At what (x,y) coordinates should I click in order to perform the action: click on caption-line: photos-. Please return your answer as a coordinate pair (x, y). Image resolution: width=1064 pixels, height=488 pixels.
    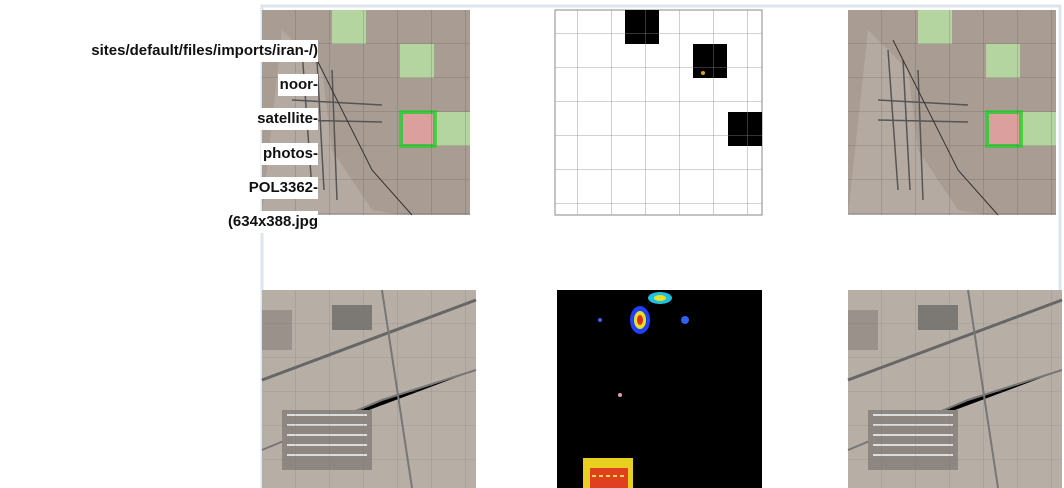
    Looking at the image, I should click on (289, 154).